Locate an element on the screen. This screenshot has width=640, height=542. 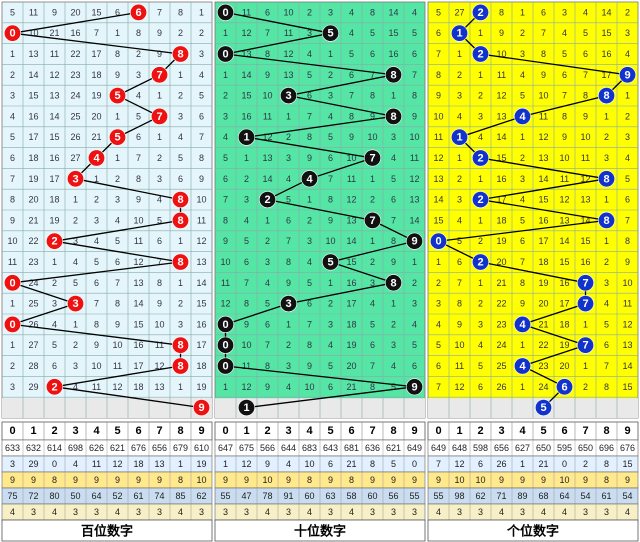
stat-value: 68 is located at coordinates (543, 496).